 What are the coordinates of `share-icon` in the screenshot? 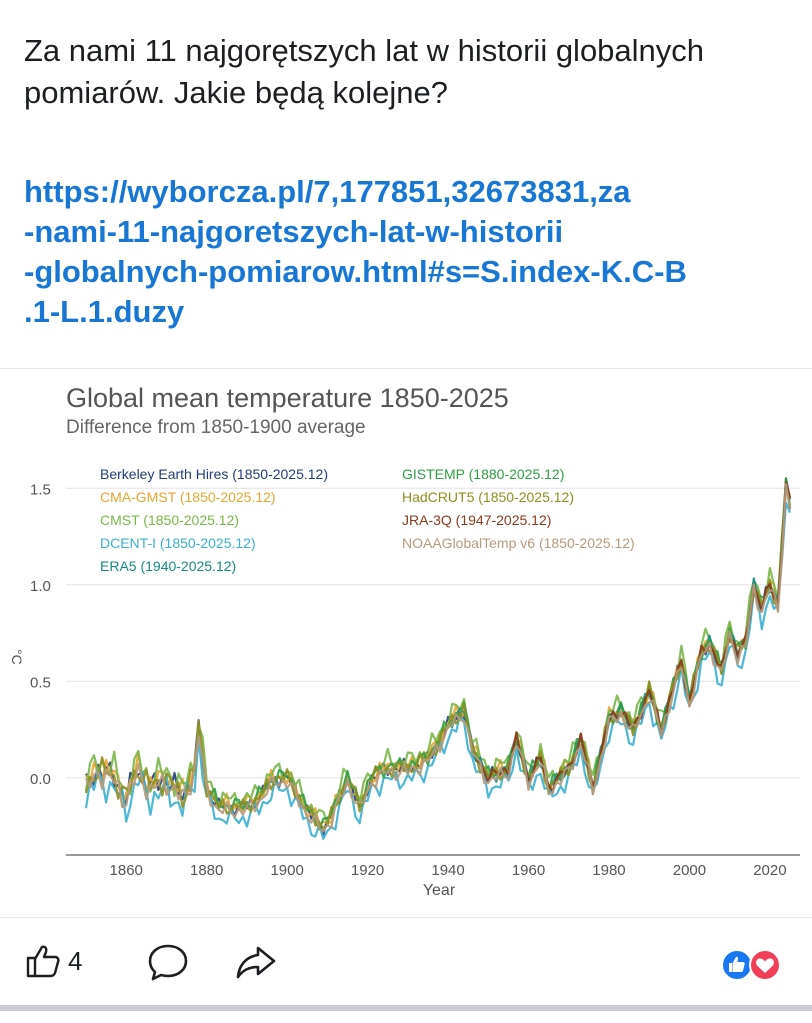 It's located at (256, 962).